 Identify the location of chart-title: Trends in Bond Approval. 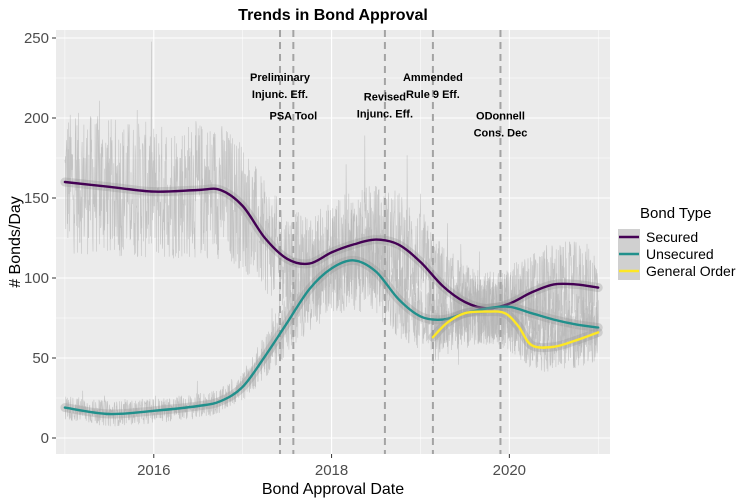
(333, 15).